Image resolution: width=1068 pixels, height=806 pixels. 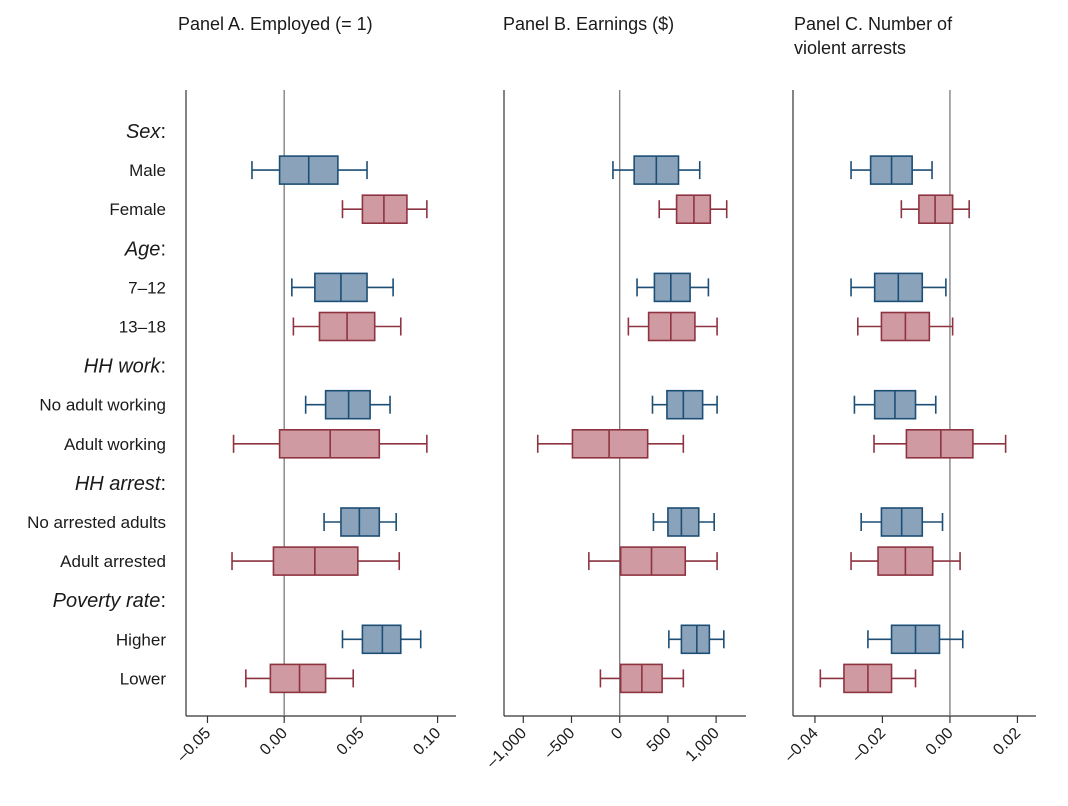 I want to click on panel-title: Panel B. Earnings ($), so click(x=588, y=24).